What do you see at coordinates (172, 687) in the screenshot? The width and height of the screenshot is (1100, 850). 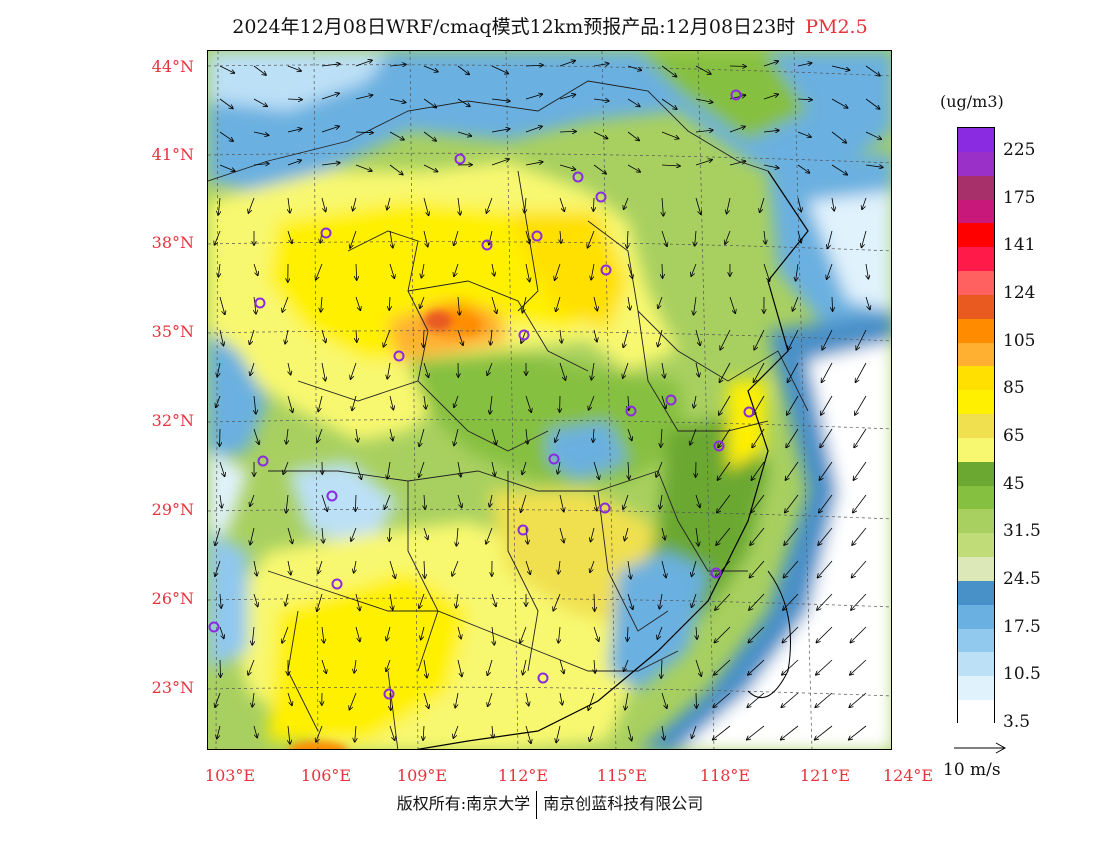 I see `lat-label-23: 23°N` at bounding box center [172, 687].